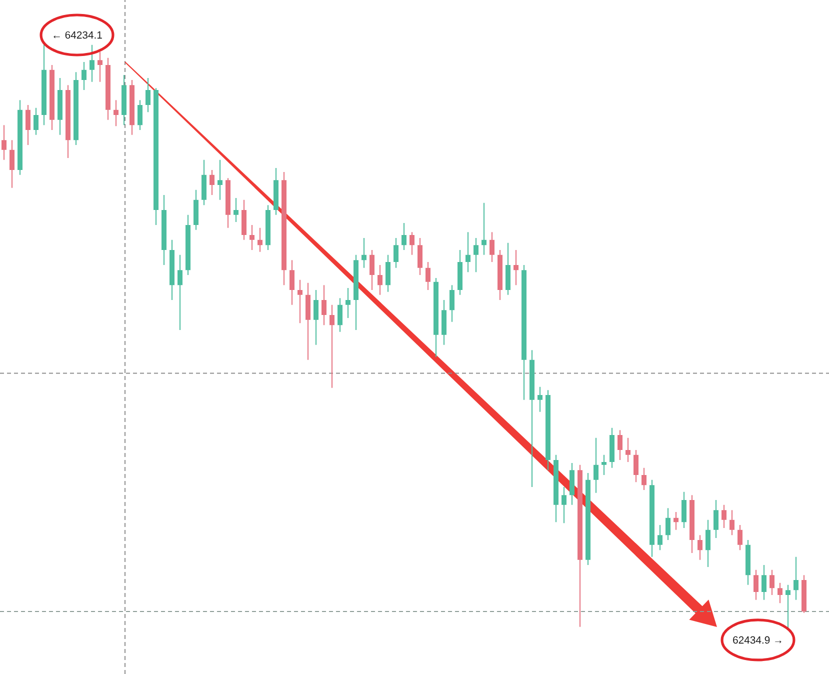 Image resolution: width=829 pixels, height=674 pixels. What do you see at coordinates (78, 35) in the screenshot?
I see `text: ← 64234.1` at bounding box center [78, 35].